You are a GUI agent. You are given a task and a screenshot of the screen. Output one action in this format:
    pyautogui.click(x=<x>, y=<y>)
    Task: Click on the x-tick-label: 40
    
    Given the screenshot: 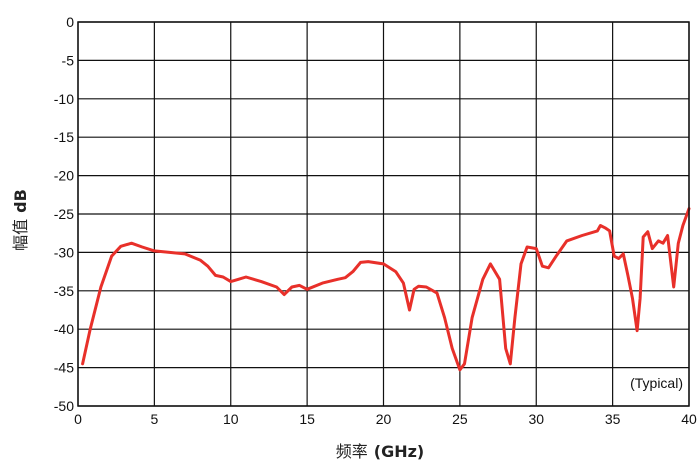 What is the action you would take?
    pyautogui.click(x=689, y=419)
    